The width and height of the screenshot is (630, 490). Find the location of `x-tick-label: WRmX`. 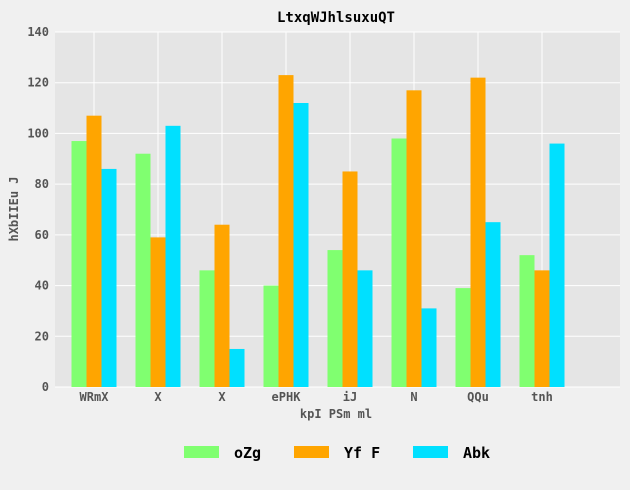

x-tick-label: WRmX is located at coordinates (95, 397).